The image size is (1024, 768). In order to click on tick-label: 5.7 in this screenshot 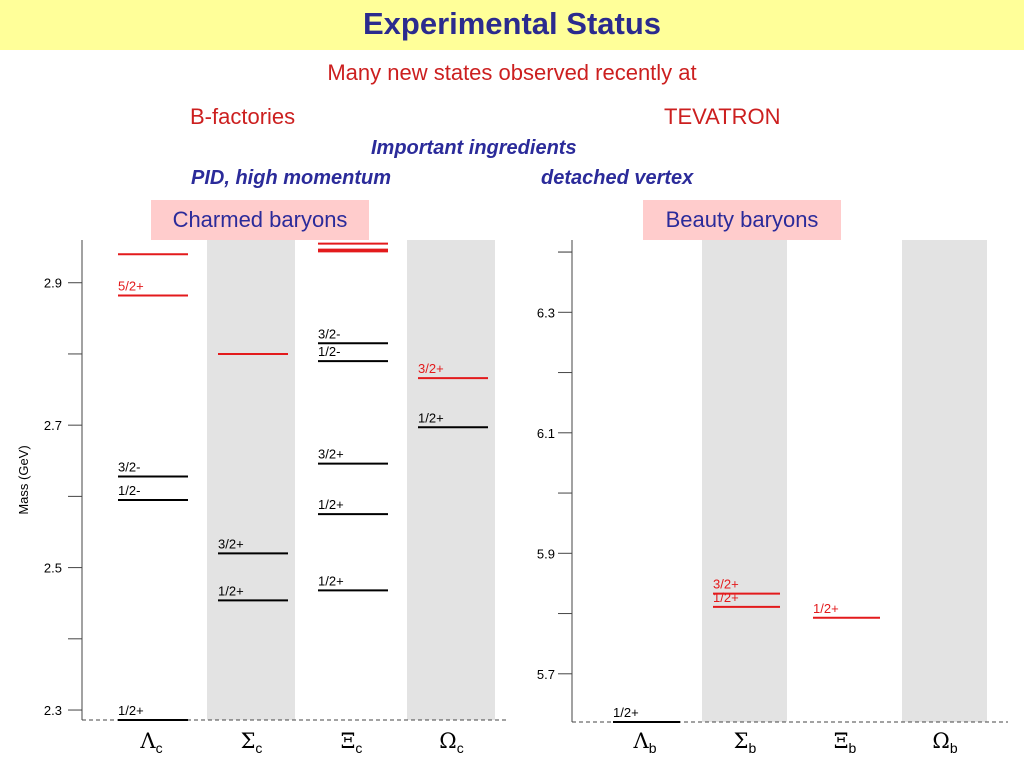, I will do `click(546, 674)`.